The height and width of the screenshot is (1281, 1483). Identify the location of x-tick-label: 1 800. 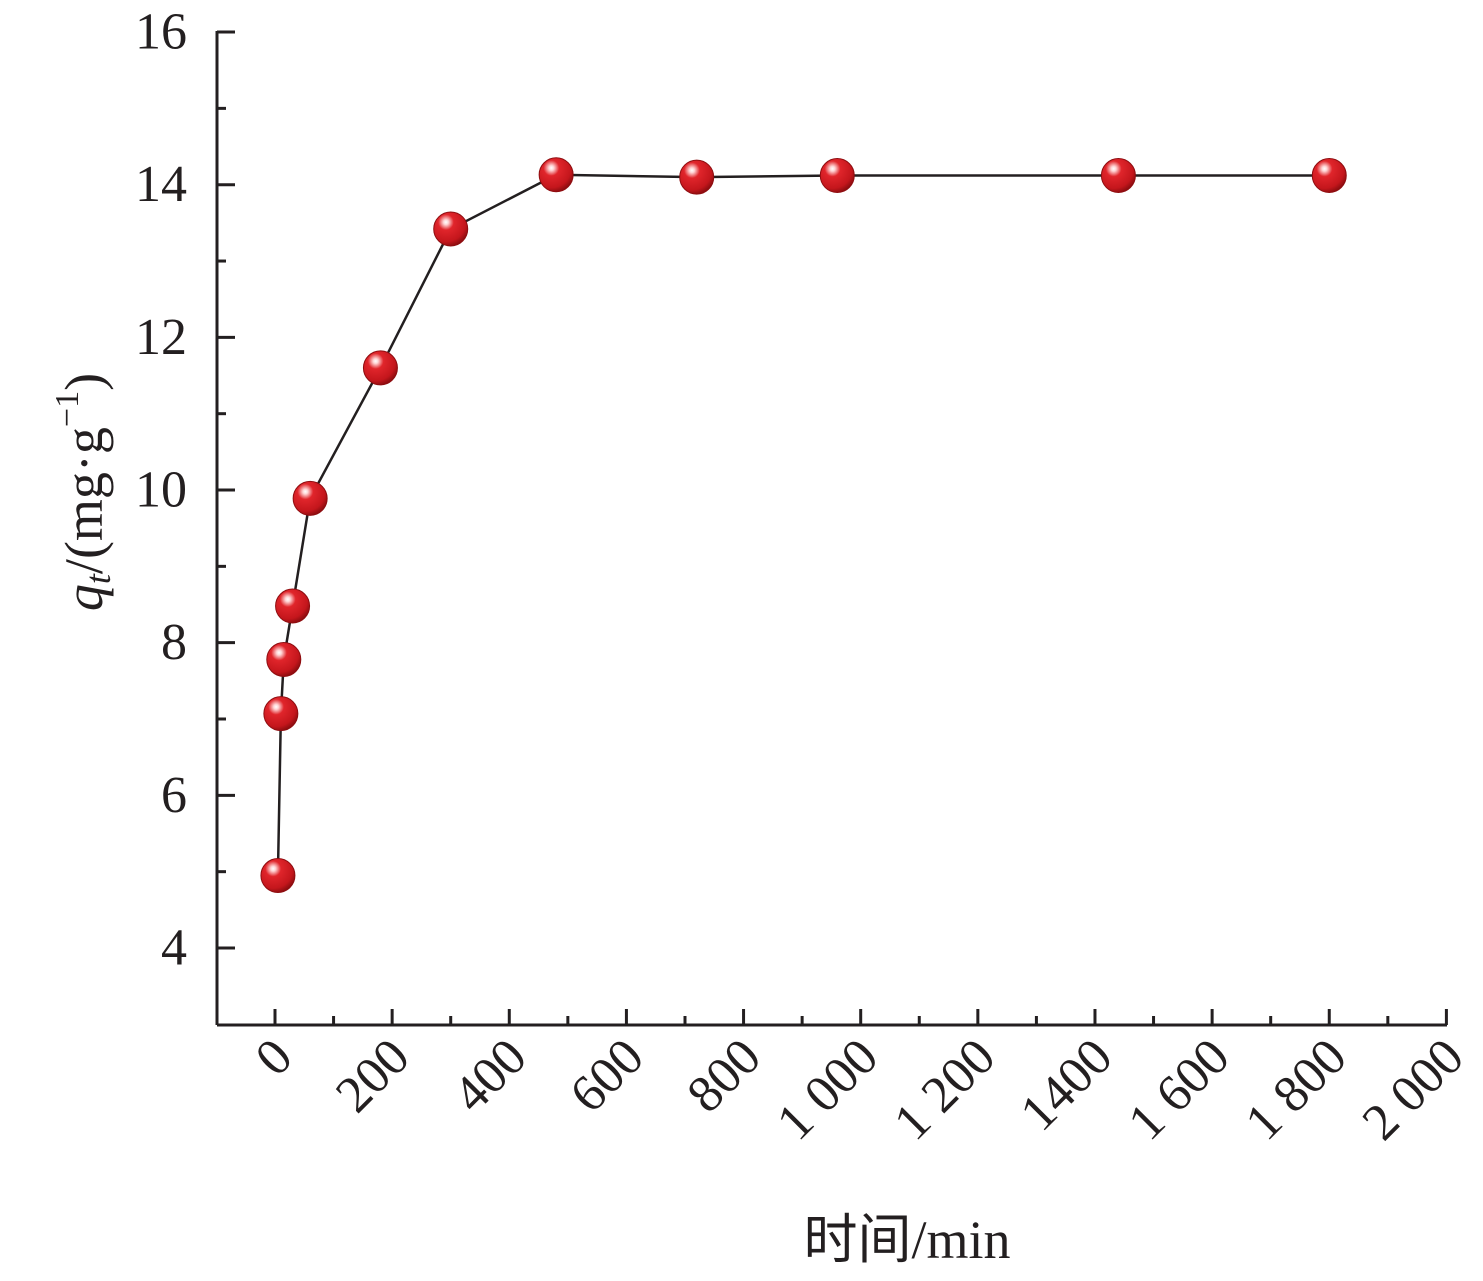
(1296, 1089).